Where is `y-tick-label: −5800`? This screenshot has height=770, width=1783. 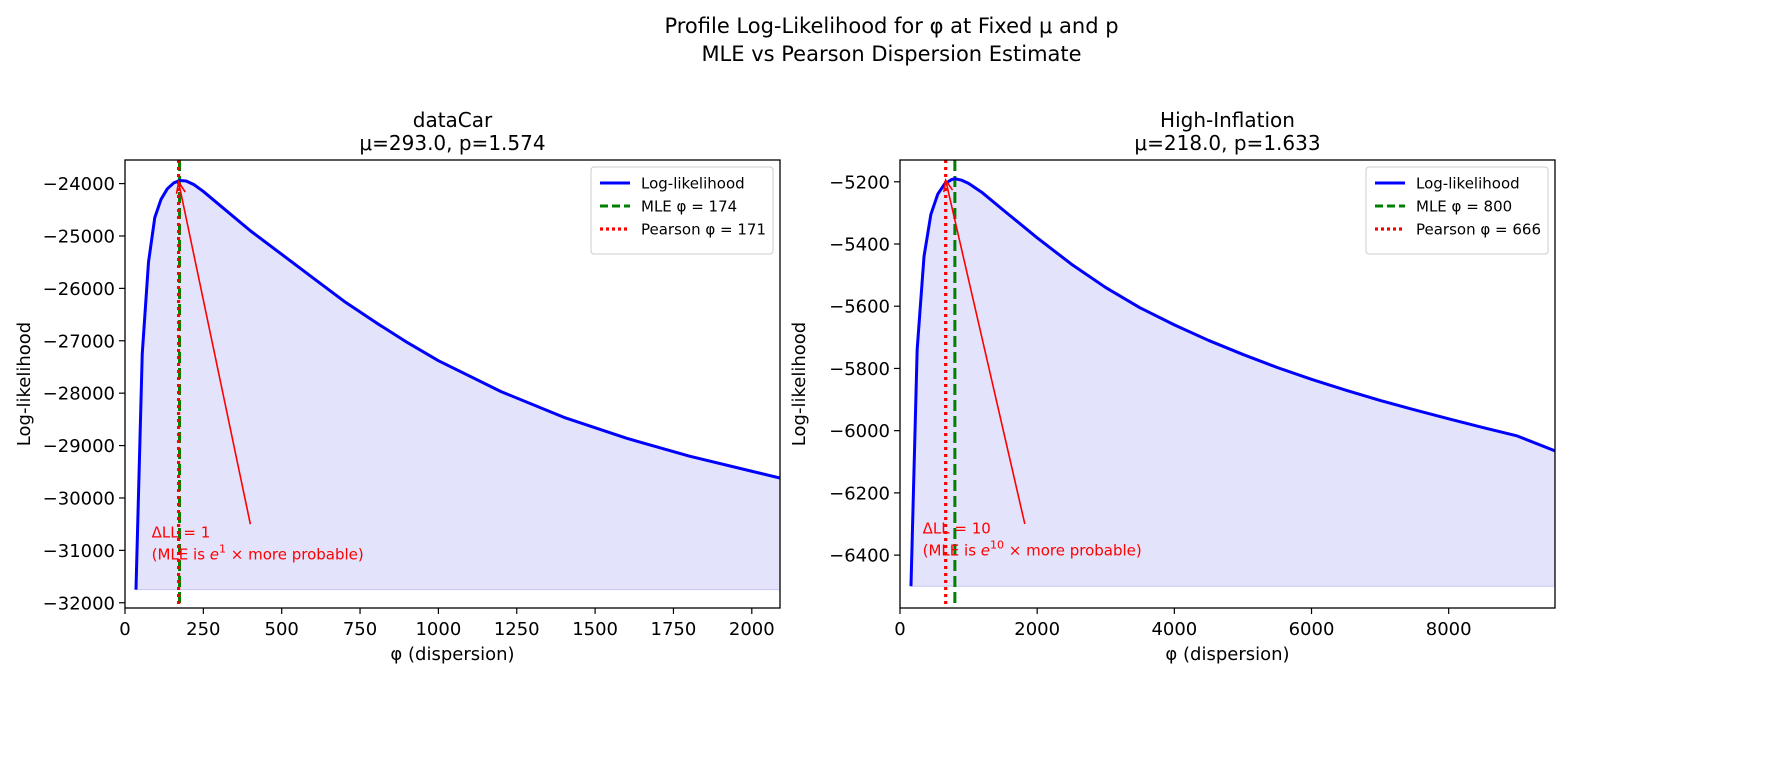 y-tick-label: −5800 is located at coordinates (859, 369).